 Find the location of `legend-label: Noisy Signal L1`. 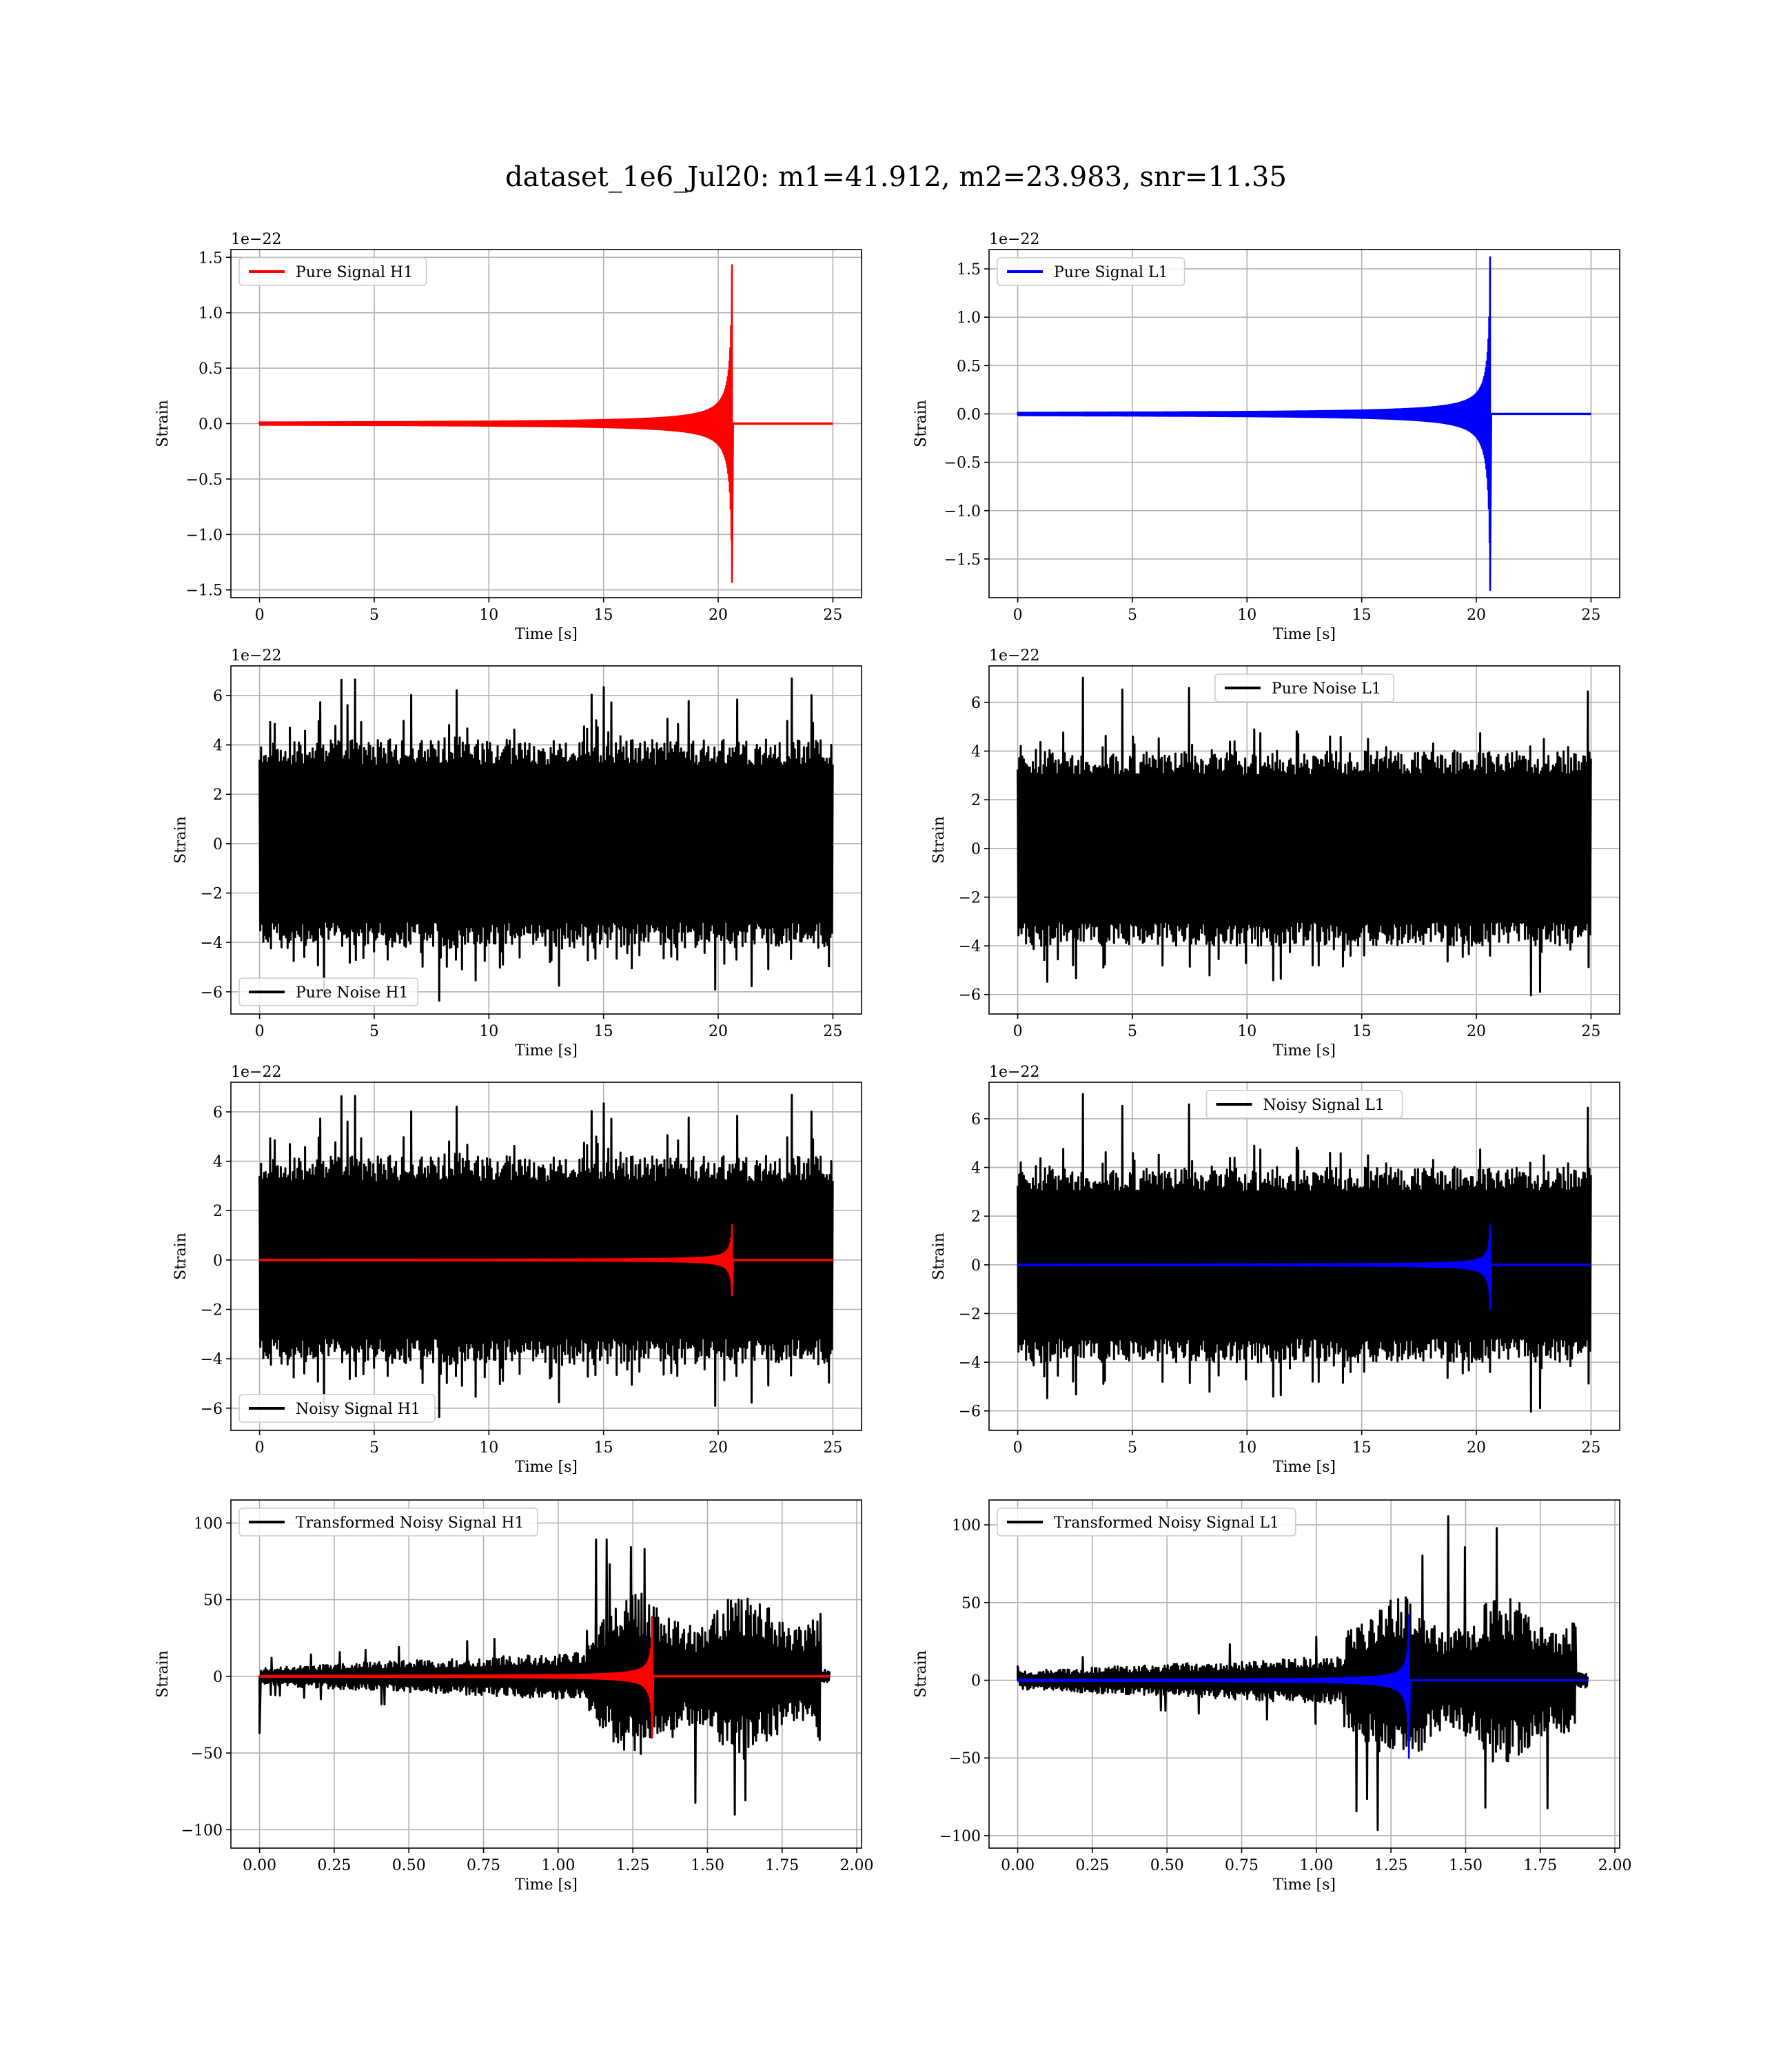

legend-label: Noisy Signal L1 is located at coordinates (1324, 1105).